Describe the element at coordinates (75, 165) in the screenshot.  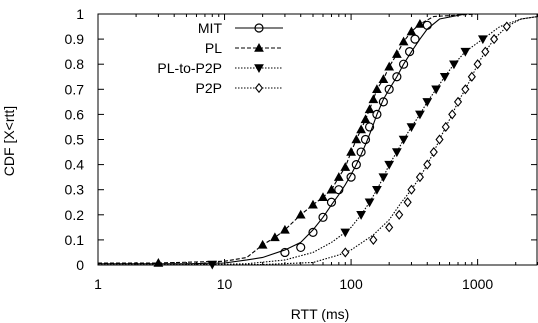
I see `y-tick-label: 0.4` at that location.